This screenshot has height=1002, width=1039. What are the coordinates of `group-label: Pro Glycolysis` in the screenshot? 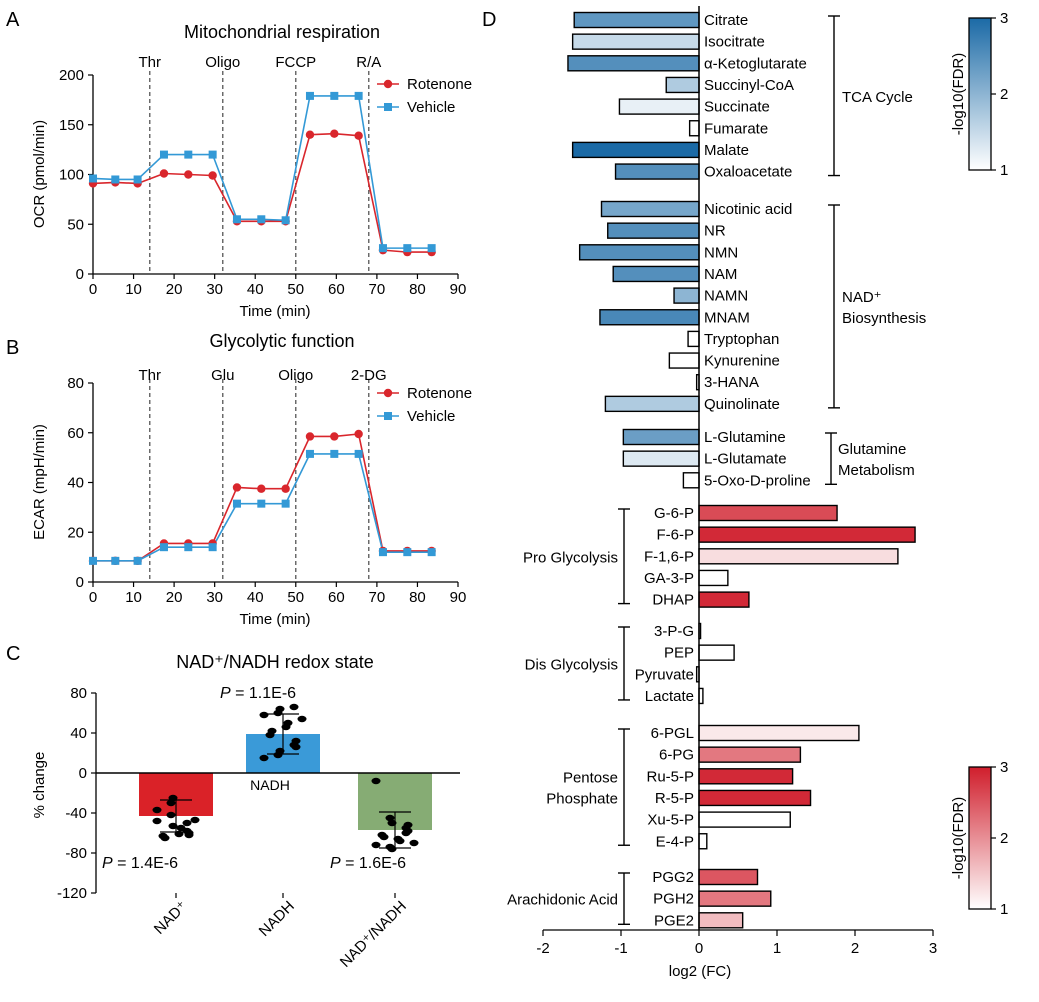 It's located at (570, 557).